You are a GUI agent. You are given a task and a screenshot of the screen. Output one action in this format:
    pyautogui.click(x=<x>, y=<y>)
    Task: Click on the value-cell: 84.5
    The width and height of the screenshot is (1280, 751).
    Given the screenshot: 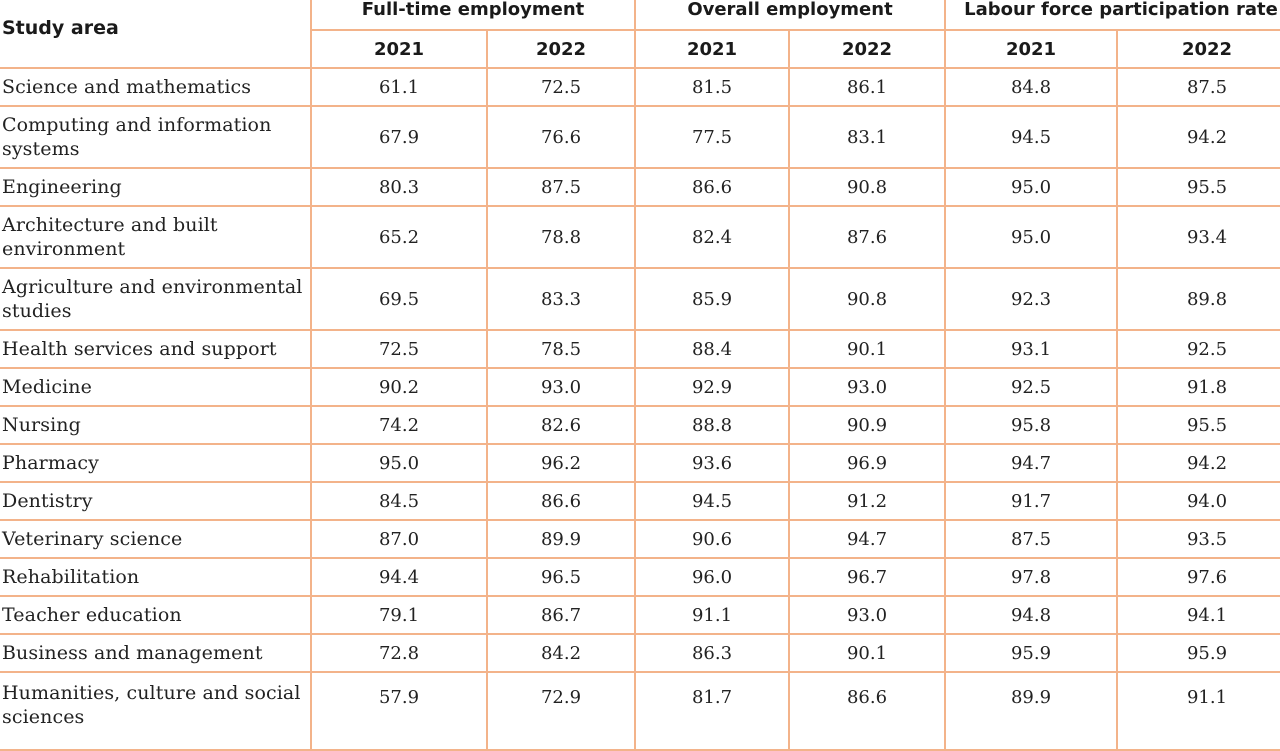 What is the action you would take?
    pyautogui.click(x=399, y=501)
    